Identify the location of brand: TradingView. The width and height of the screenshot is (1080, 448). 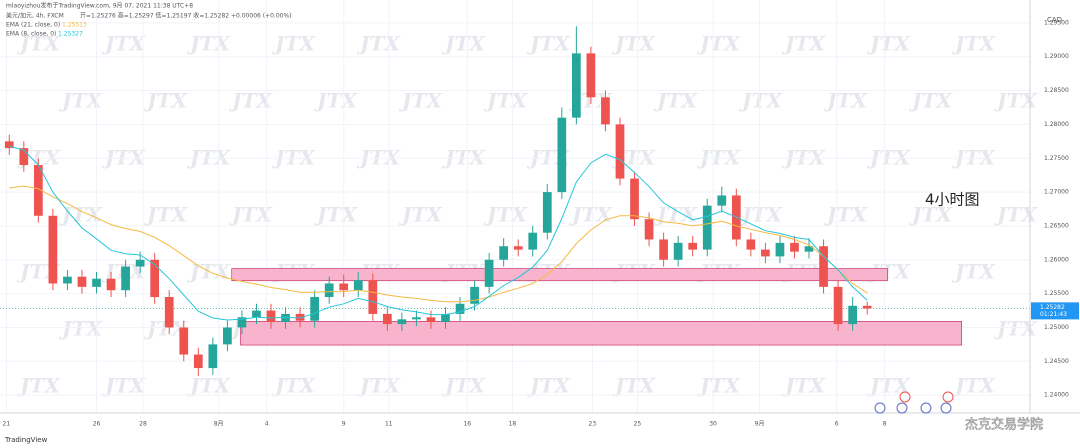
(26, 440).